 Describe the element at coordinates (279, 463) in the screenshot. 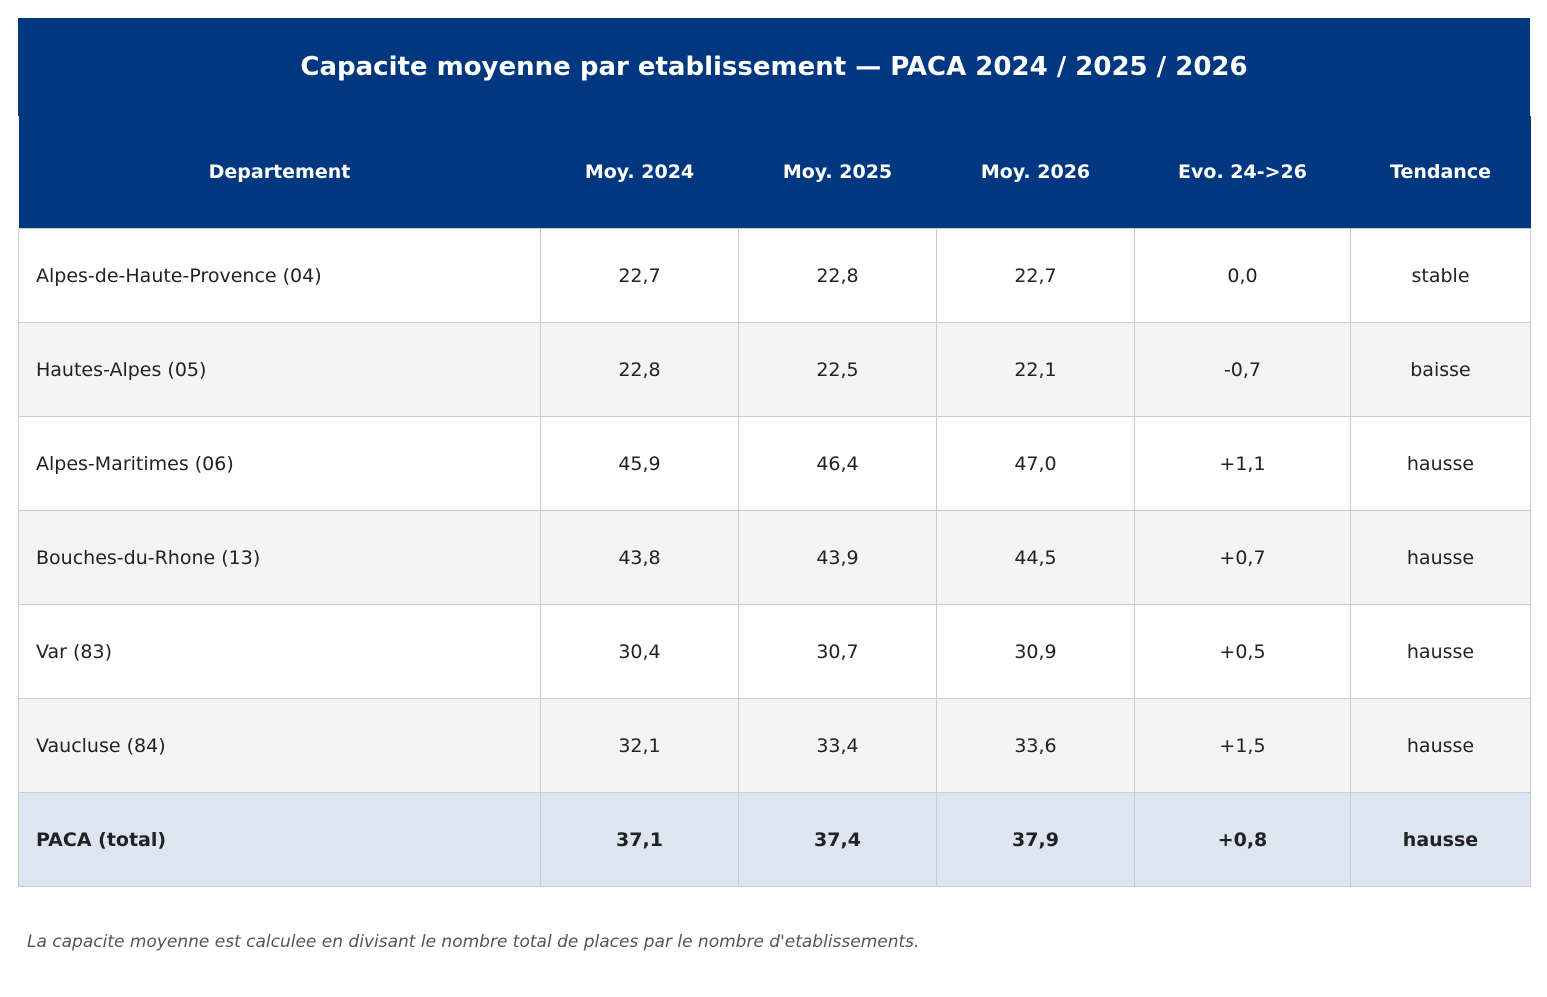

I see `table-cell: Alpes-Maritimes (06)` at that location.